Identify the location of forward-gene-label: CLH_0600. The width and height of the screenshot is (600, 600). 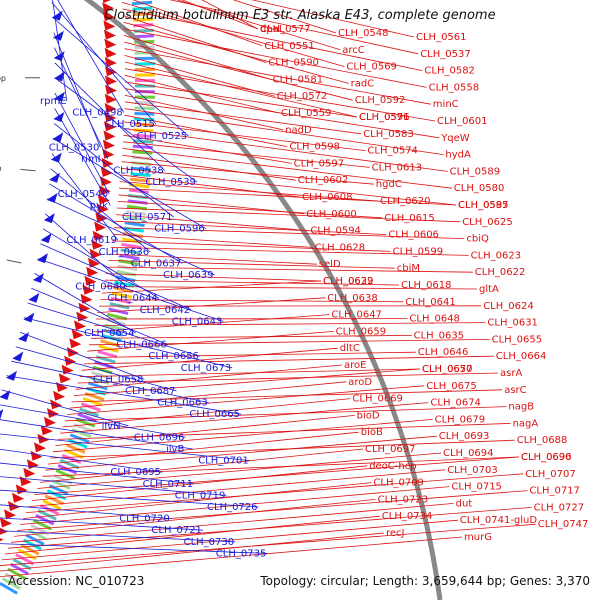
(331, 214).